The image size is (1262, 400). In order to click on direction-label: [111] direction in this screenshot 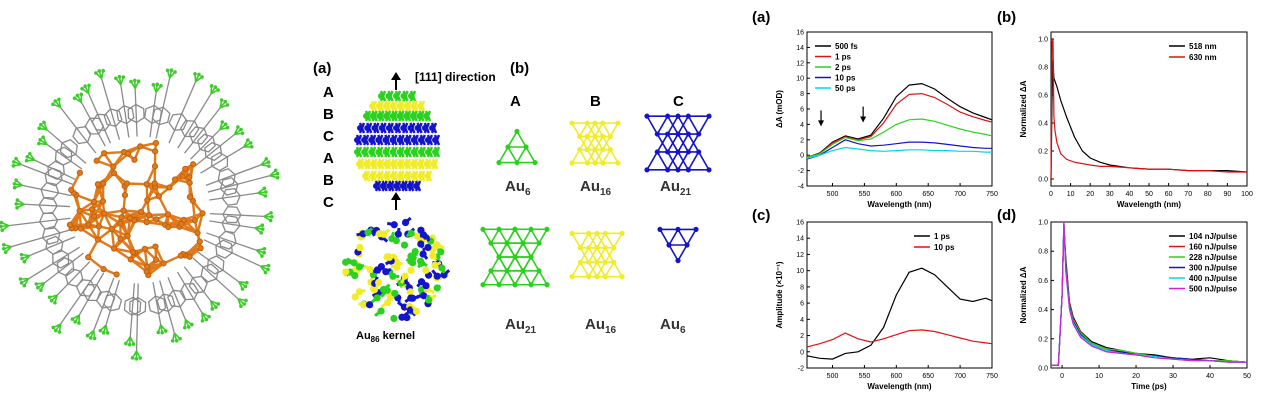, I will do `click(455, 77)`.